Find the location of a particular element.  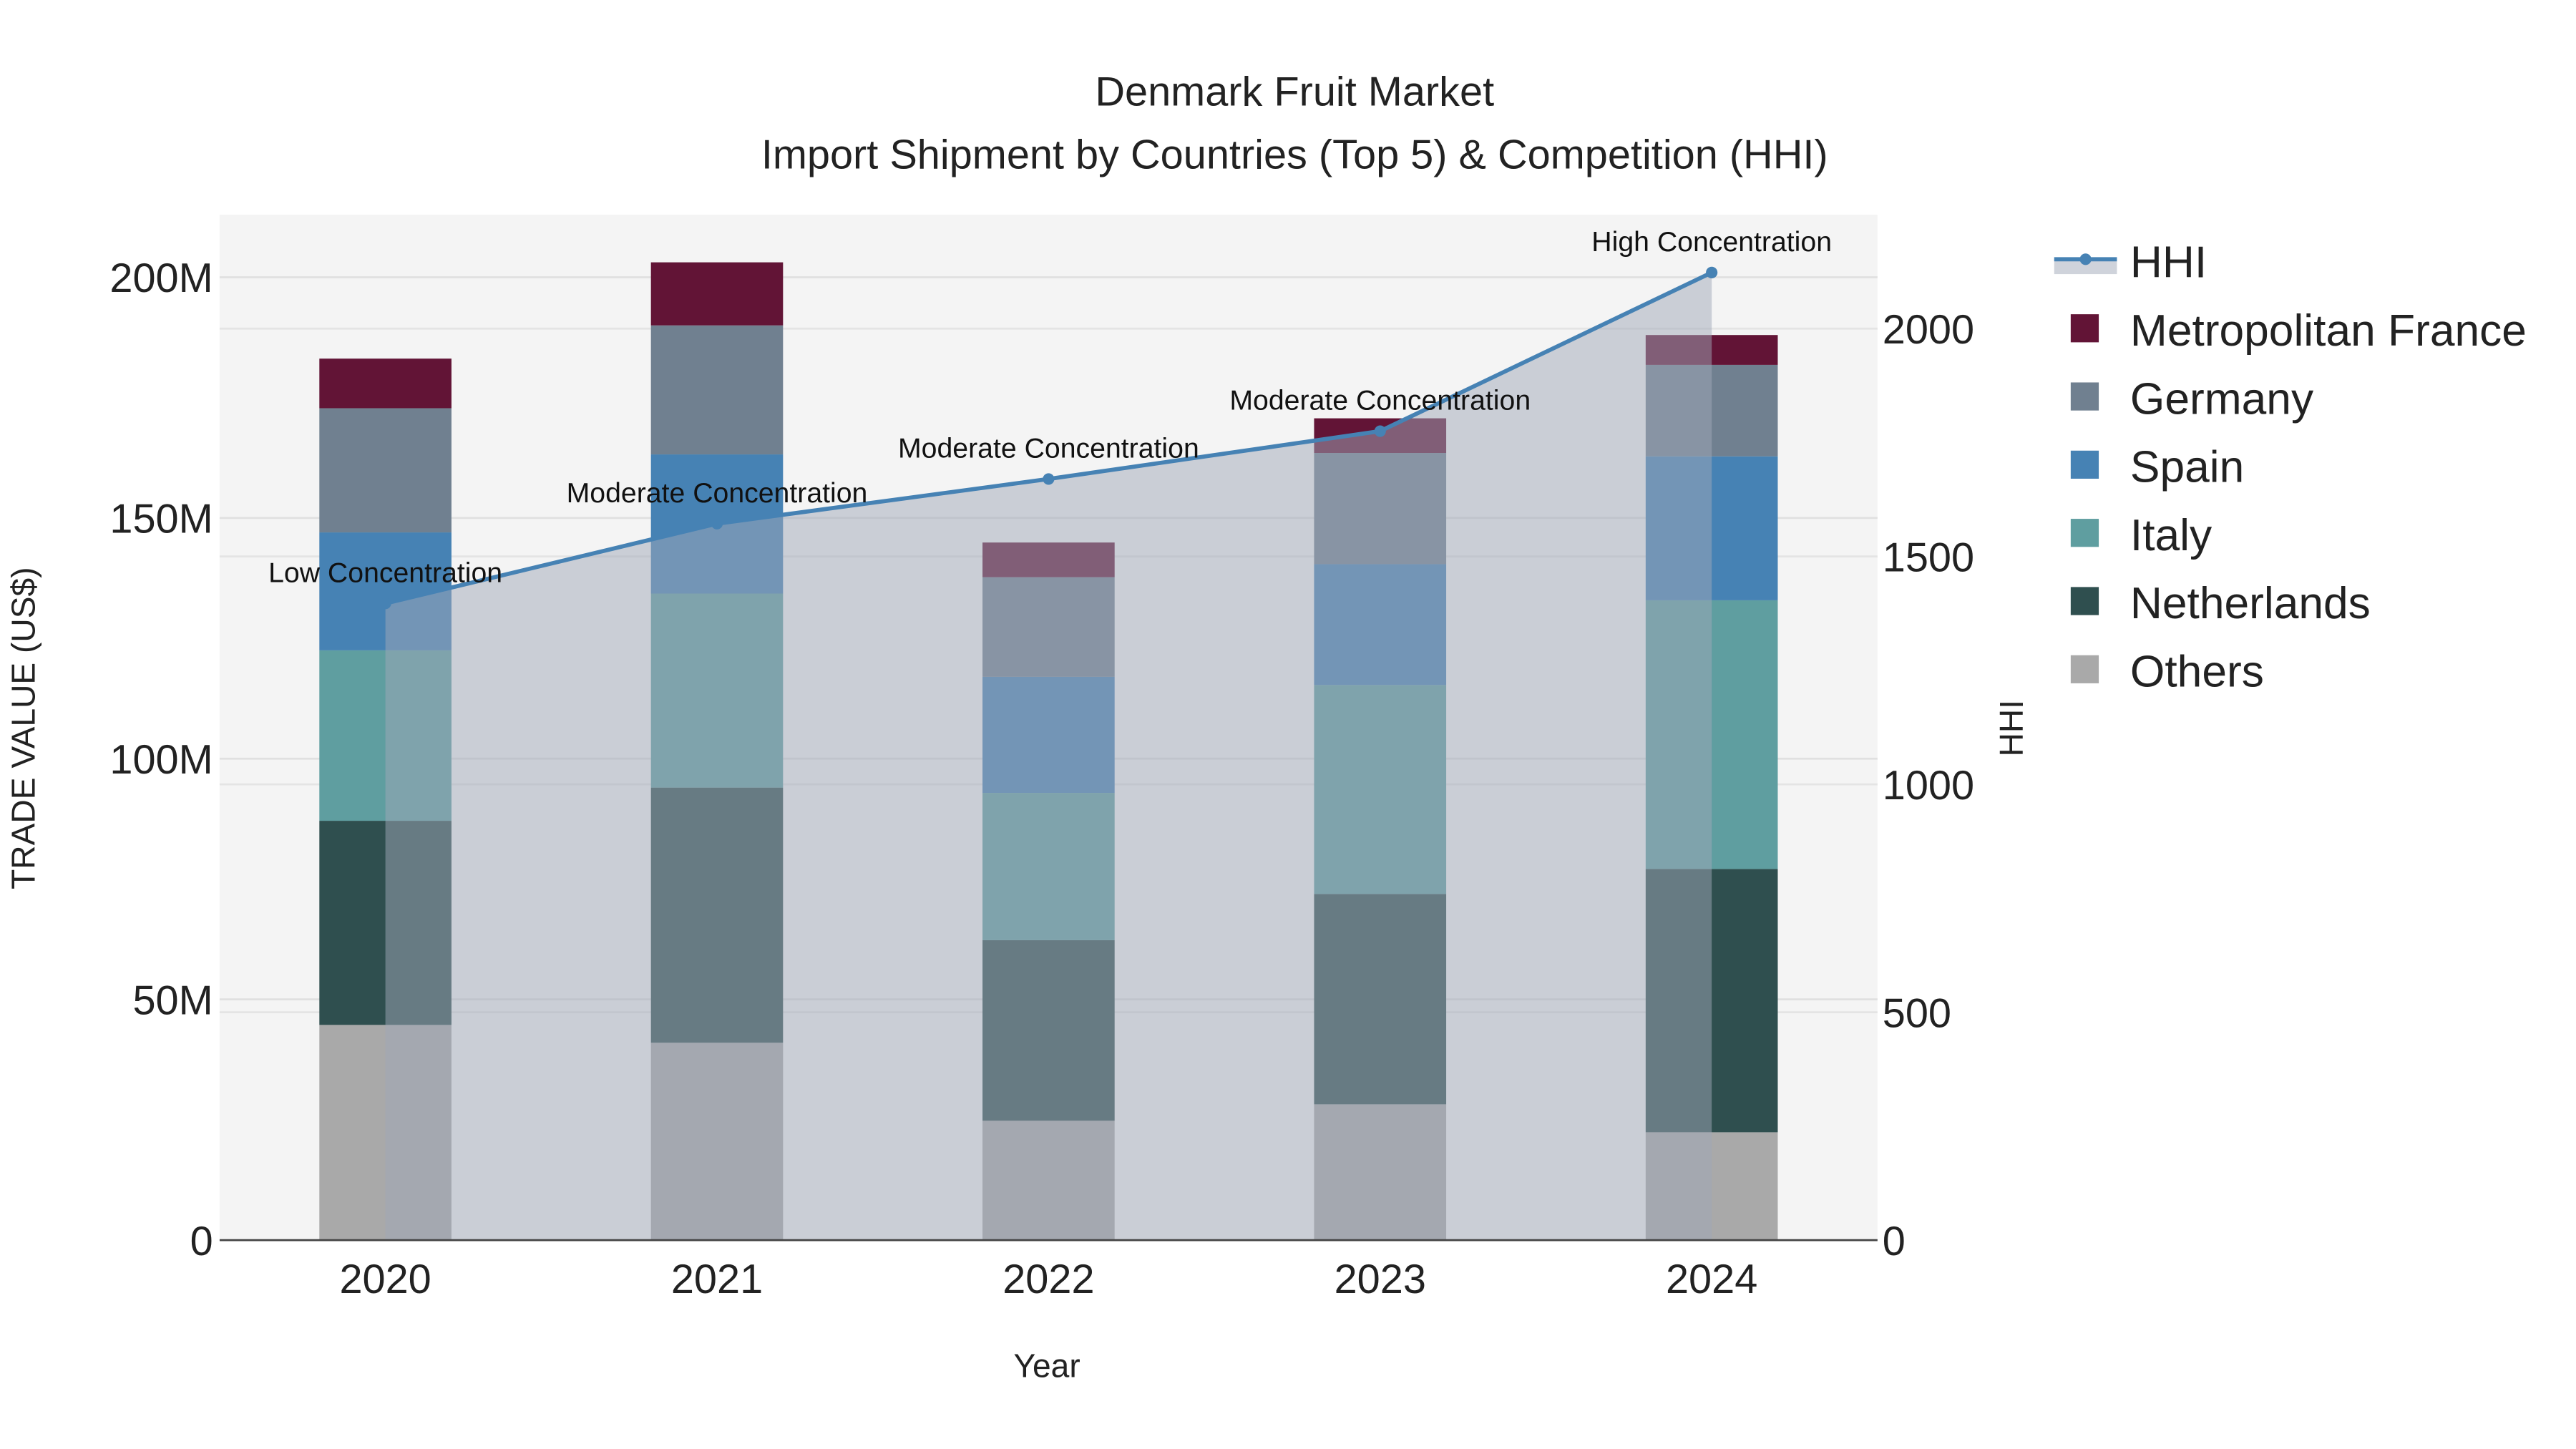

legend-label: Others is located at coordinates (2197, 672).